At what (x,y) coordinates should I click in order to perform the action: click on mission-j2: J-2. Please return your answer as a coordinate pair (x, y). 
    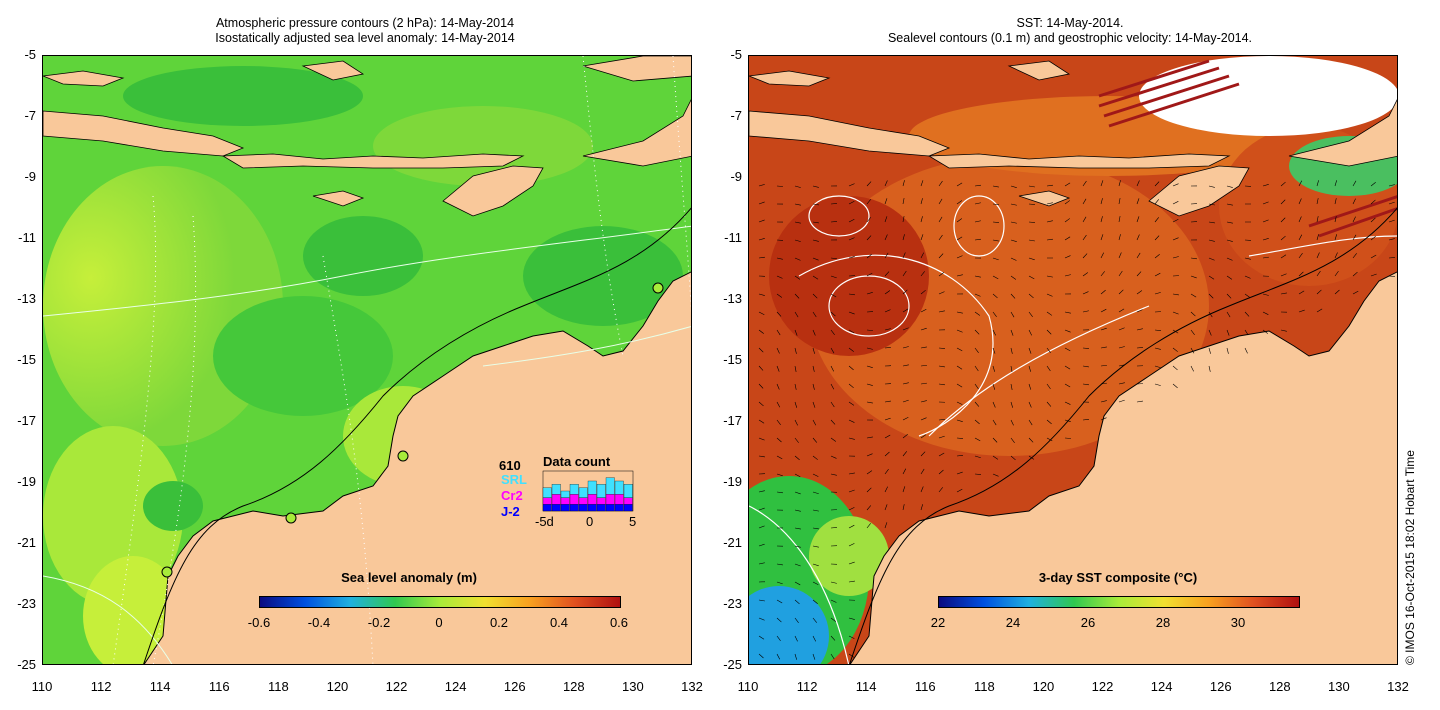
    Looking at the image, I should click on (510, 511).